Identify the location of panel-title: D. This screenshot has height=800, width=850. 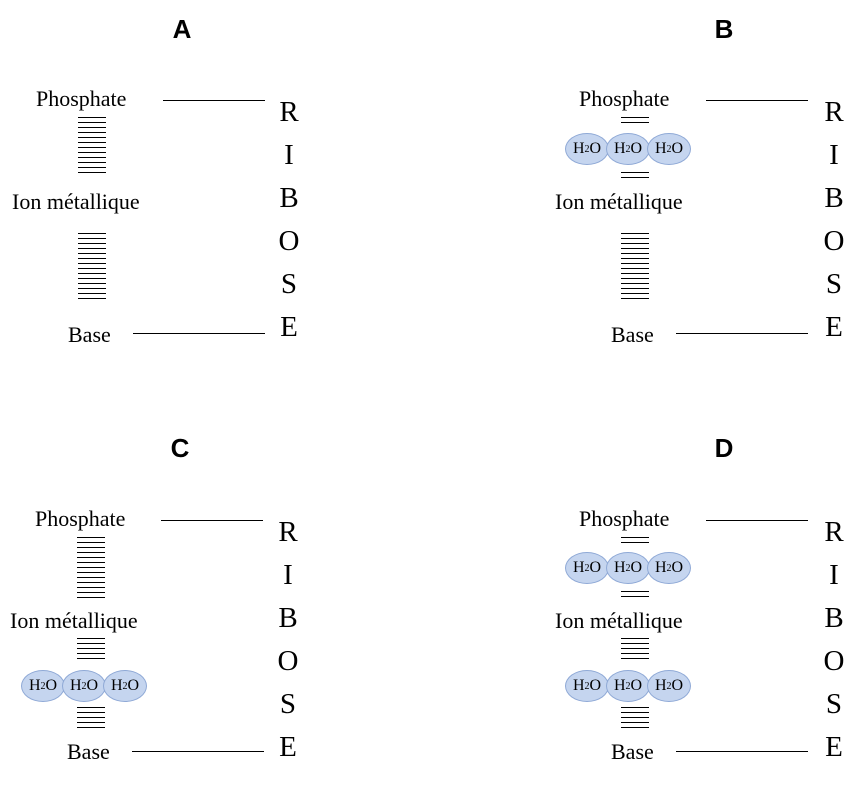
(724, 448).